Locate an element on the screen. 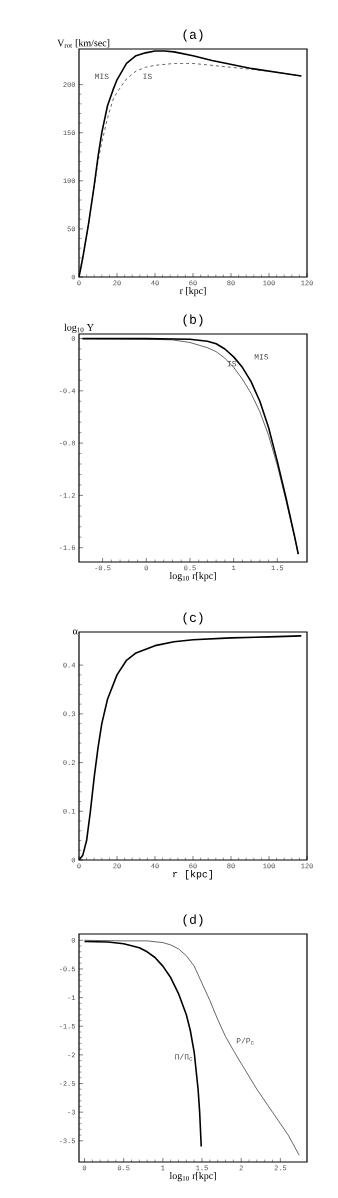 The height and width of the screenshot is (1198, 338). y-axis-title: log$_{10}$ Y is located at coordinates (79, 328).